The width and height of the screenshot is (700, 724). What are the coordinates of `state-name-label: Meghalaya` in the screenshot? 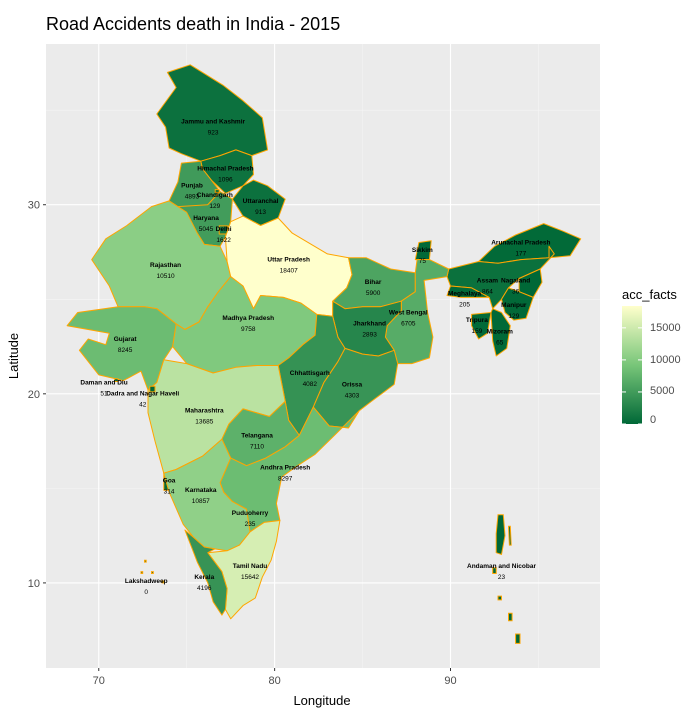 It's located at (465, 293).